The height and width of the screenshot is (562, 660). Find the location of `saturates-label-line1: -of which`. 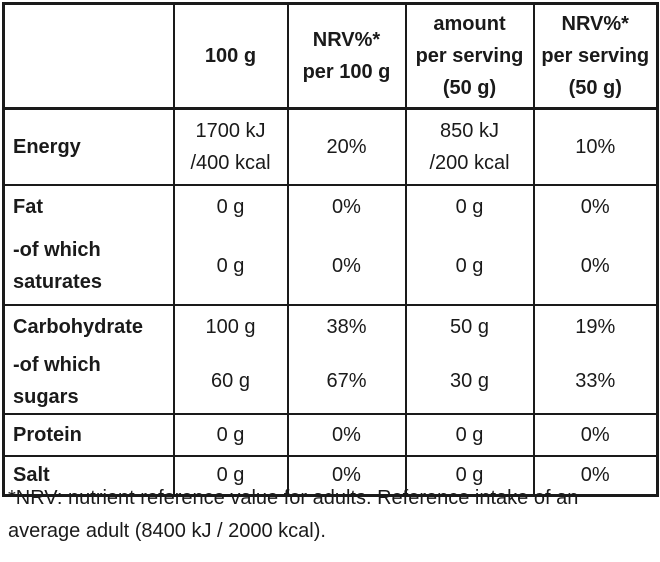

saturates-label-line1: -of which is located at coordinates (57, 250).